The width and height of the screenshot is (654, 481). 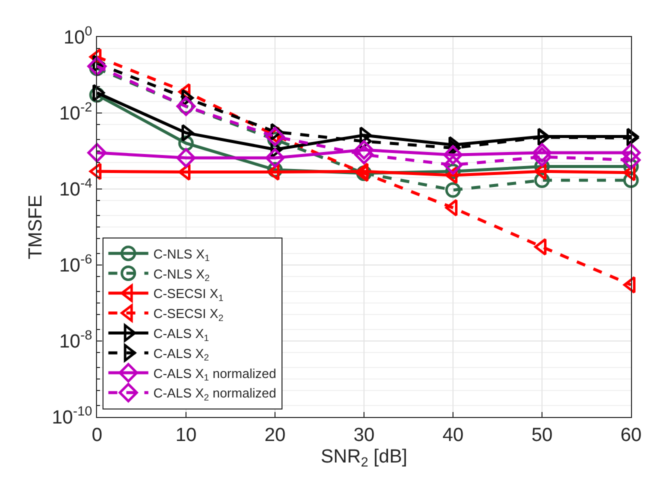 I want to click on x-tick-label: 50, so click(x=542, y=435).